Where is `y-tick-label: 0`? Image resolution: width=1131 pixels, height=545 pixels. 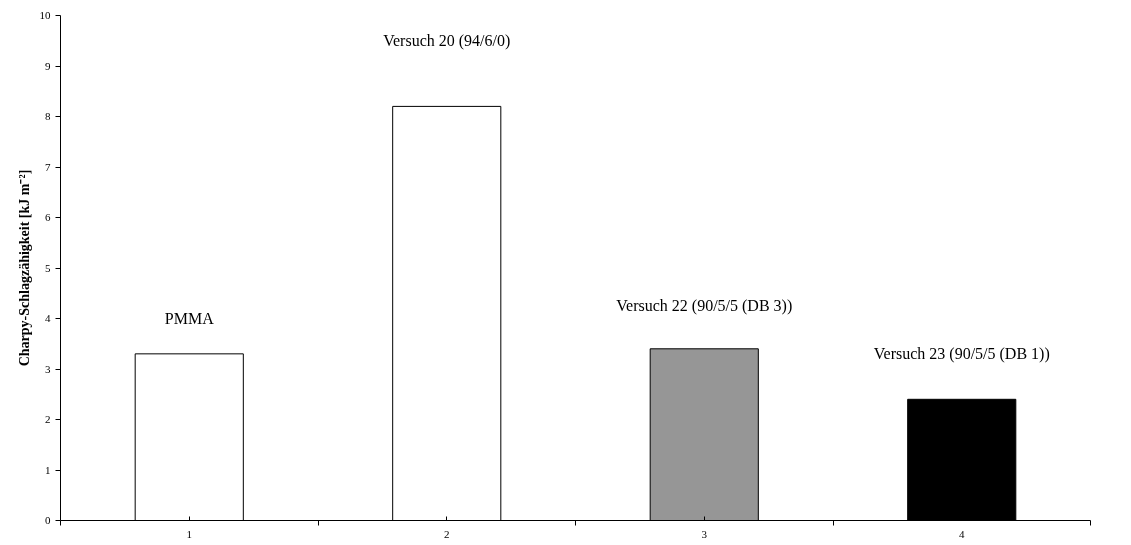
y-tick-label: 0 is located at coordinates (48, 520).